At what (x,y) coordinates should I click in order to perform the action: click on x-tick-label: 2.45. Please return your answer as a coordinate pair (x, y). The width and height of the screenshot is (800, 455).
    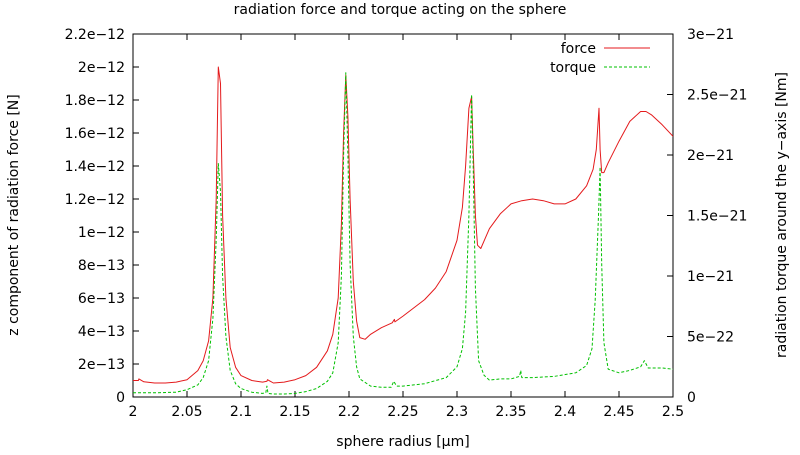
    Looking at the image, I should click on (618, 412).